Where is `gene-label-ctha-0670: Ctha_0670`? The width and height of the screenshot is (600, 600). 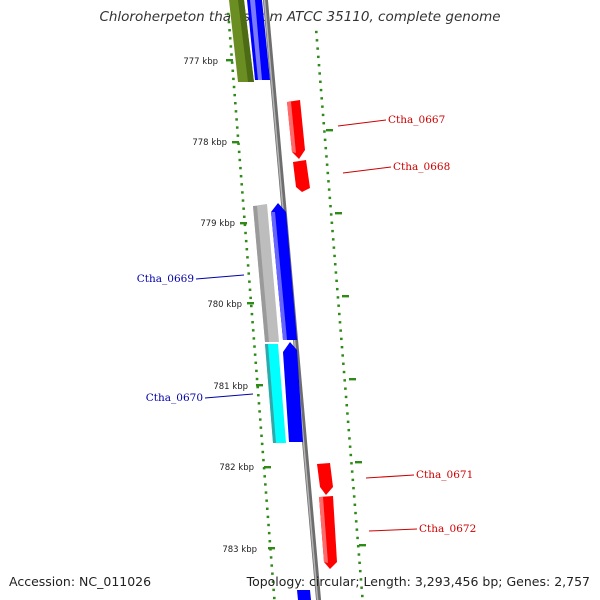 gene-label-ctha-0670: Ctha_0670 is located at coordinates (174, 398).